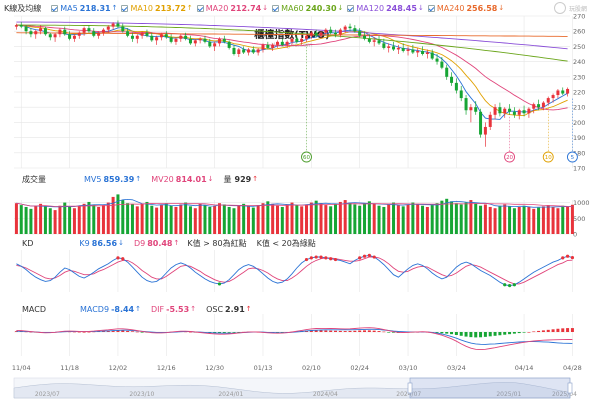  I want to click on ma60-checkbox, so click(276, 8).